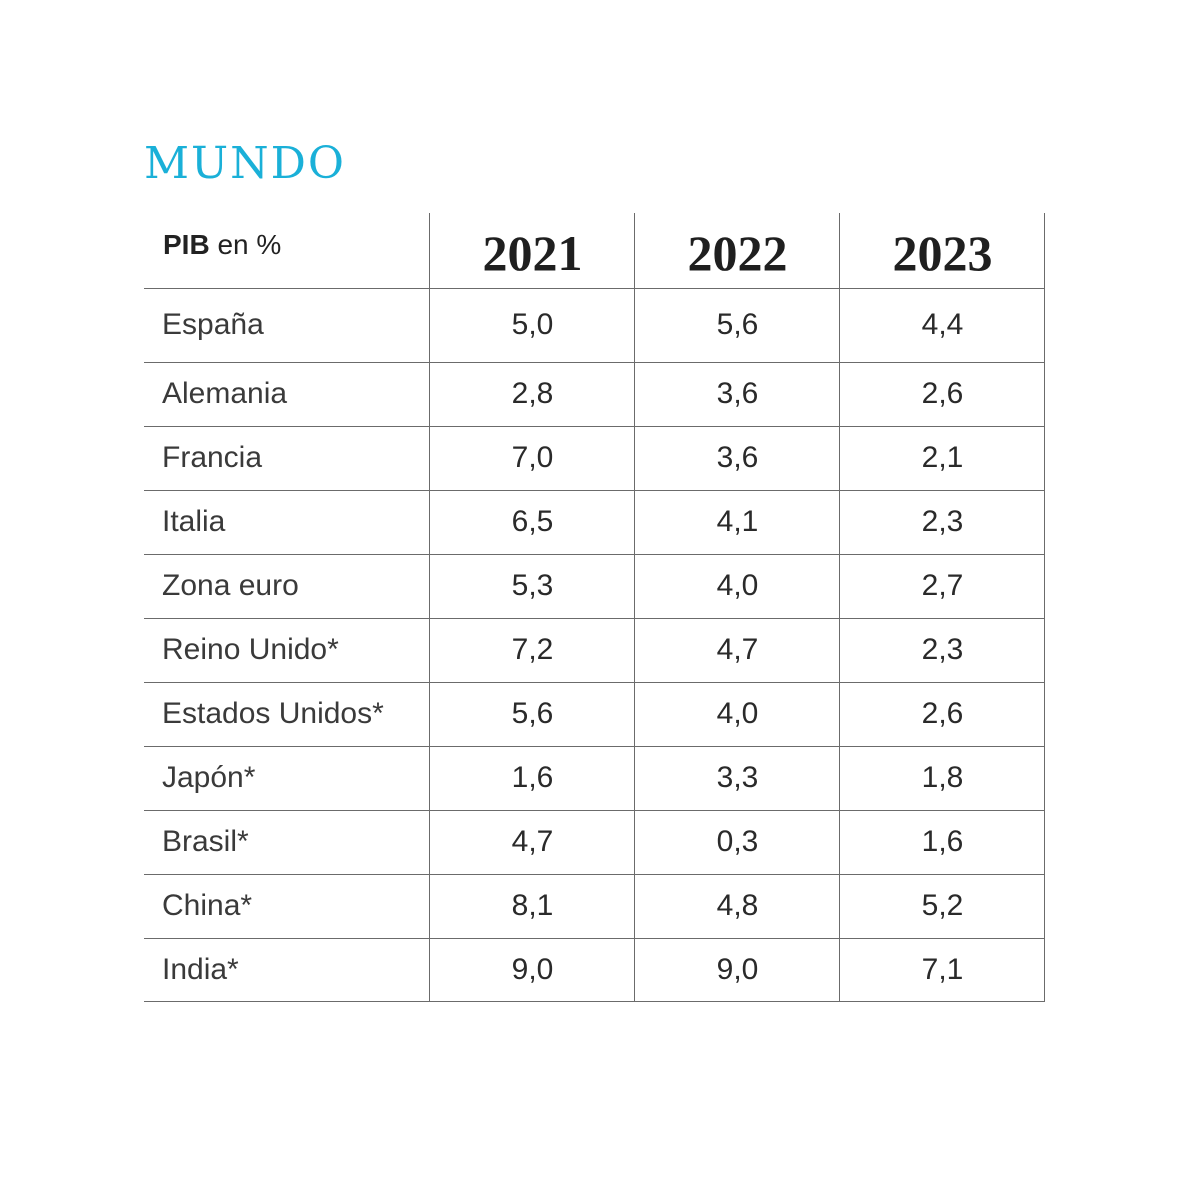 The height and width of the screenshot is (1200, 1200). Describe the element at coordinates (594, 522) in the screenshot. I see `table-row: Italia 6,5 4,1 2,3` at that location.